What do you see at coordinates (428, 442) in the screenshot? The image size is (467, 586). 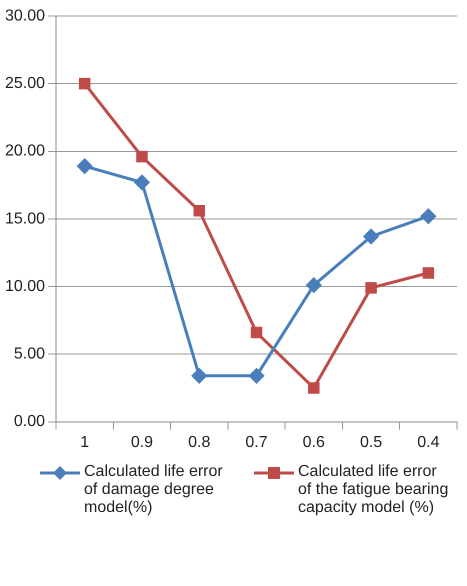 I see `x-tick-label: 0.4` at bounding box center [428, 442].